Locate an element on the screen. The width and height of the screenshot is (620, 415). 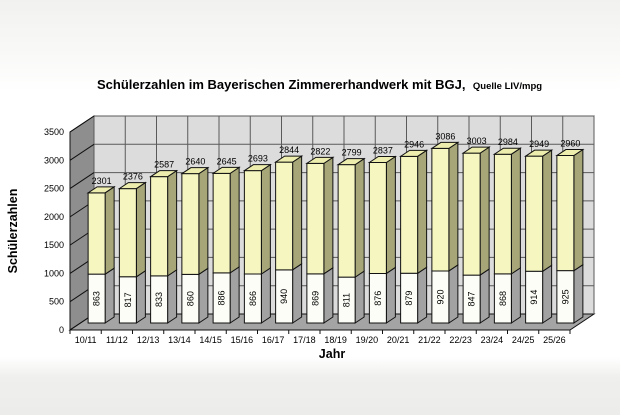
bar-column-15/16: 2693 866 is located at coordinates (257, 239).